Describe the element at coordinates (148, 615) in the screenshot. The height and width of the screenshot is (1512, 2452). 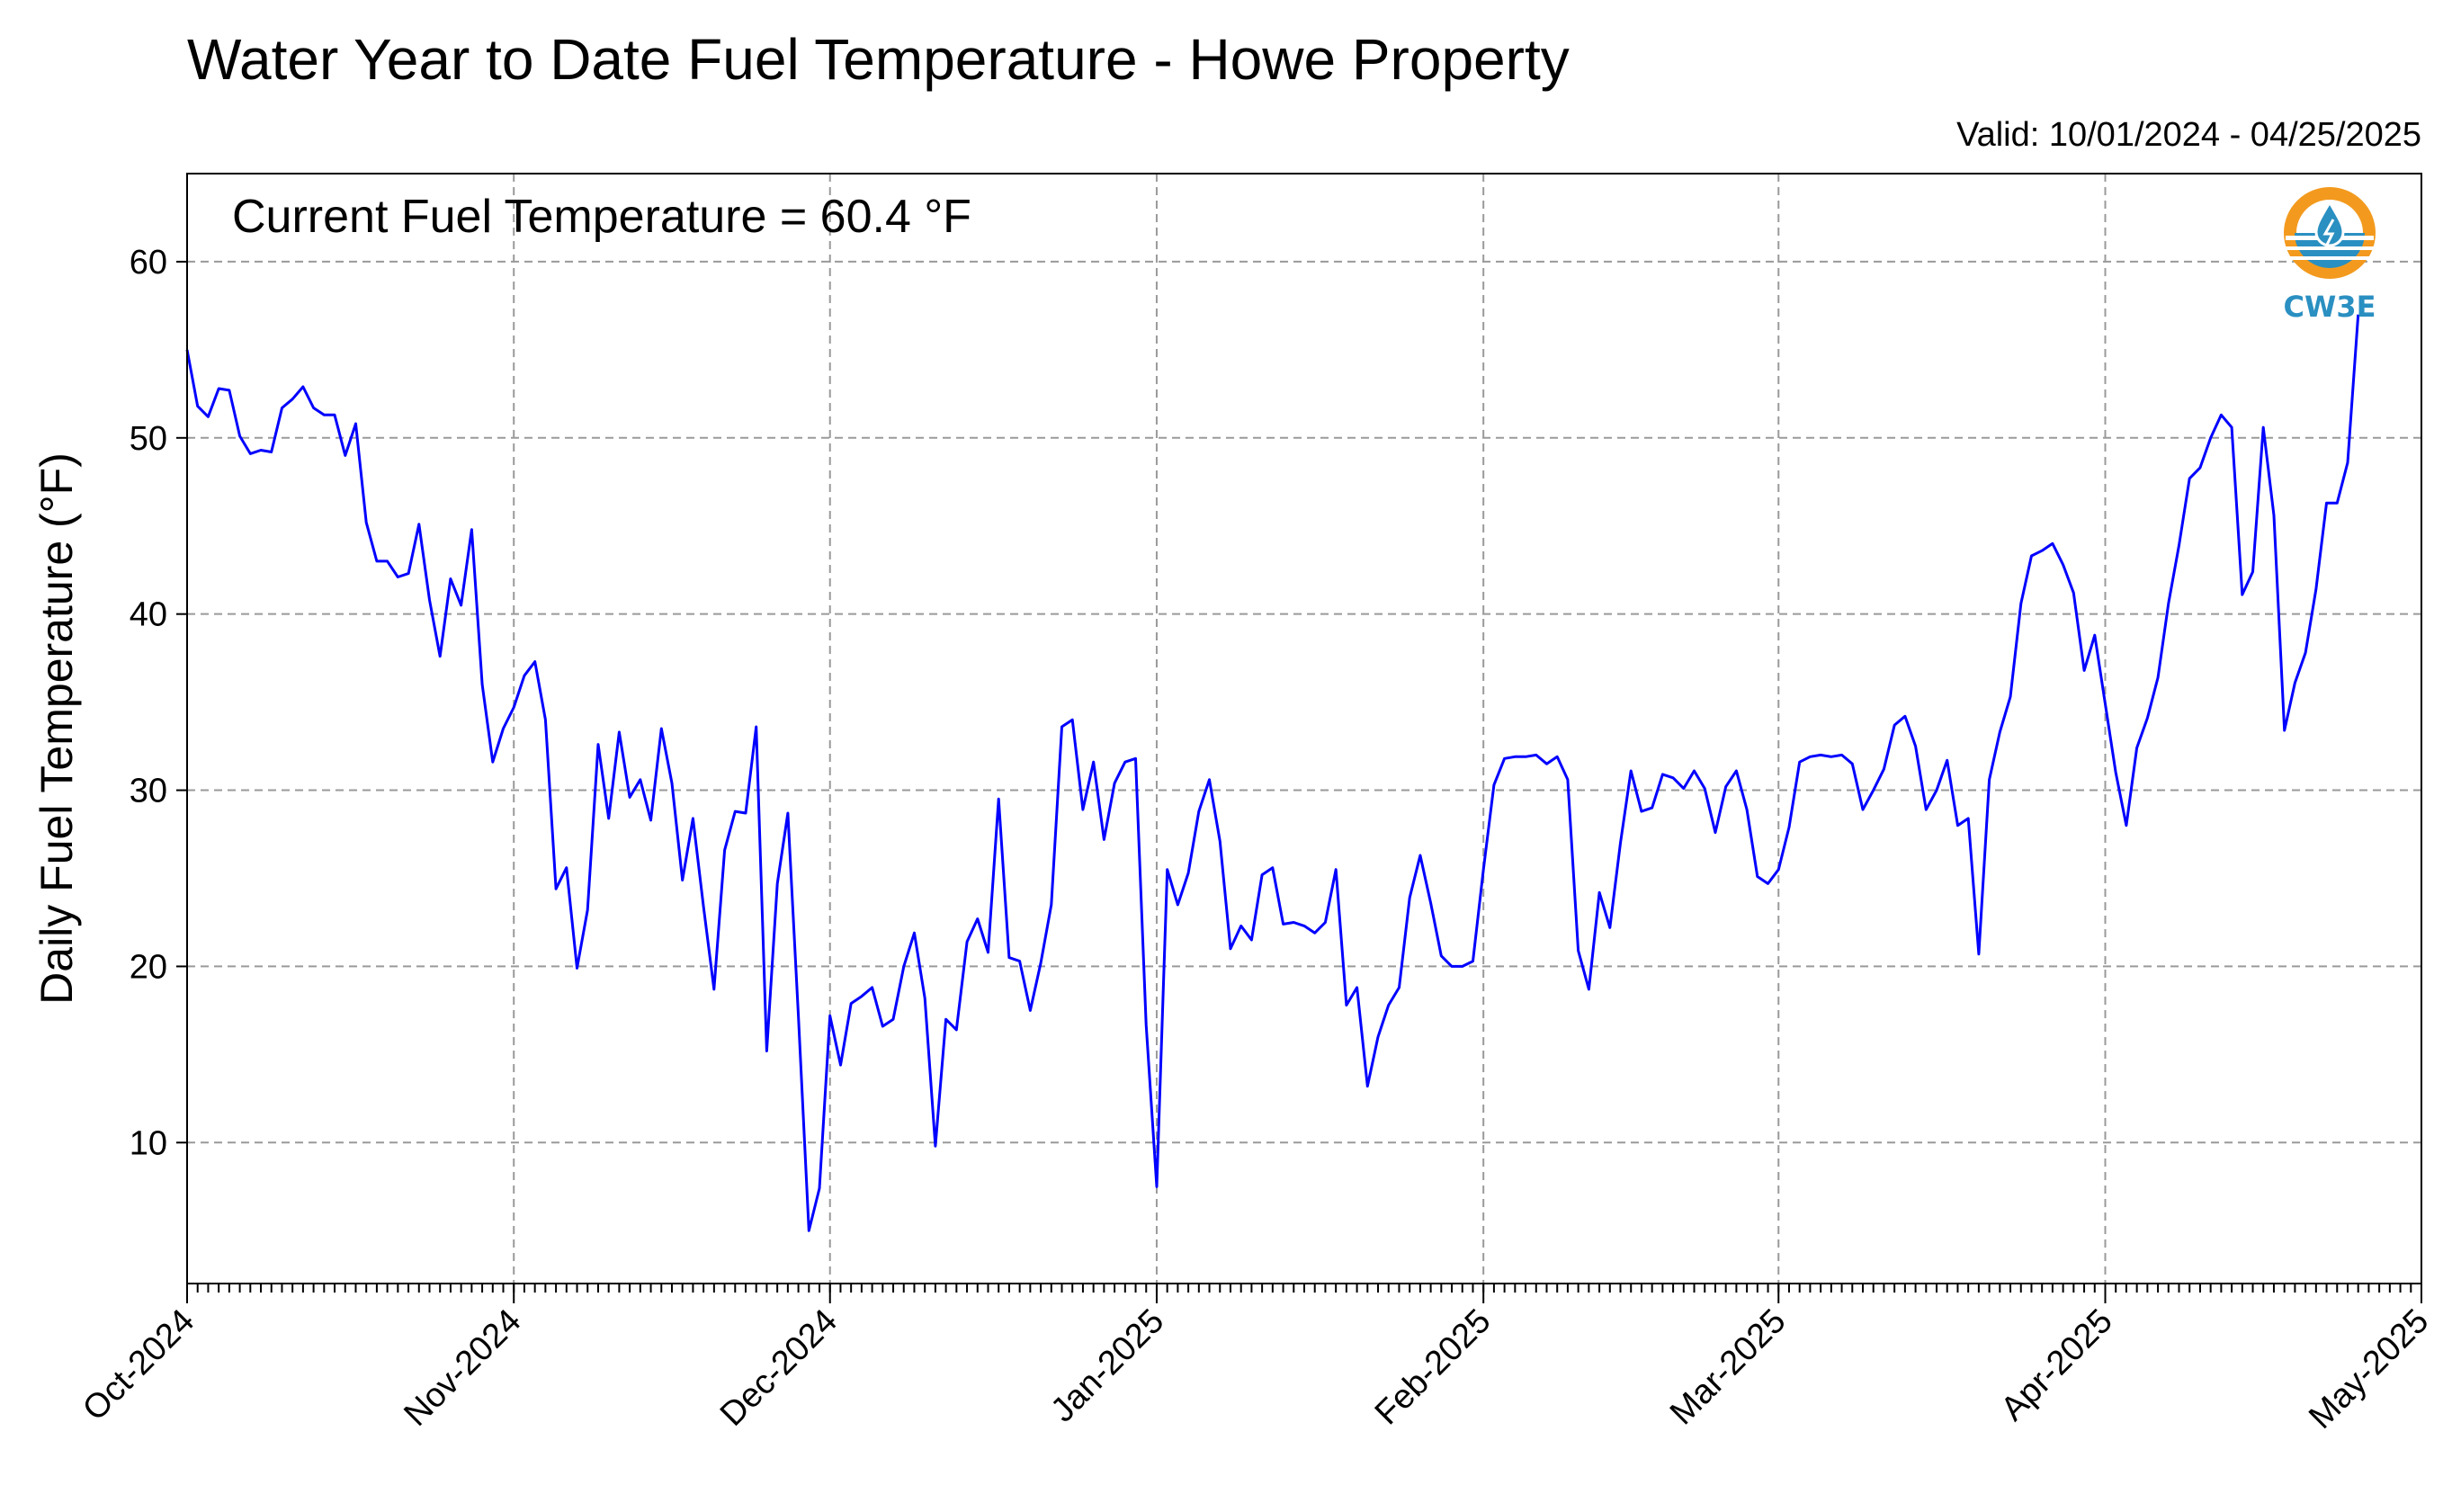
I see `y-tick-label: 40` at that location.